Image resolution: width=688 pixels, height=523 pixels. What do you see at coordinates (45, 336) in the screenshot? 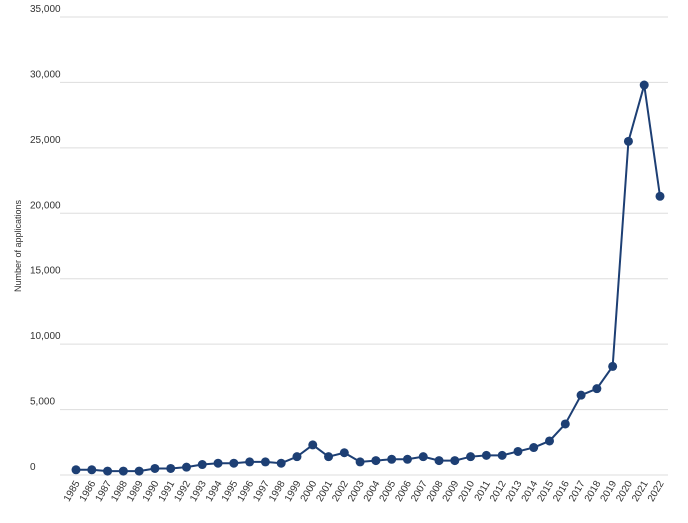
I see `y-tick-label: 10,000` at bounding box center [45, 336].